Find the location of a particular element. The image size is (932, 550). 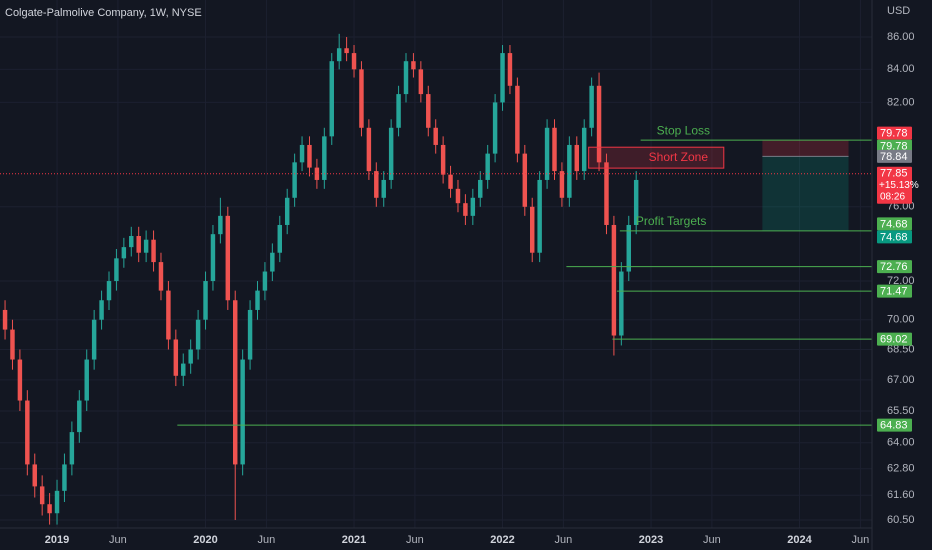

position-target-area is located at coordinates (805, 193).